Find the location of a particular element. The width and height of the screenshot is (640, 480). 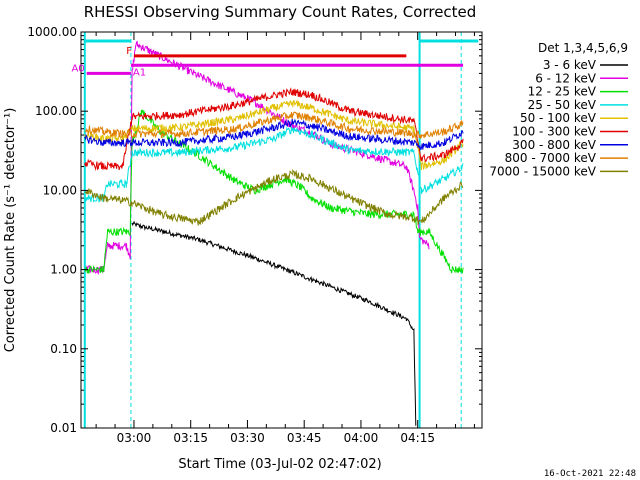

y-tick-label: 1.00 is located at coordinates (63, 270).